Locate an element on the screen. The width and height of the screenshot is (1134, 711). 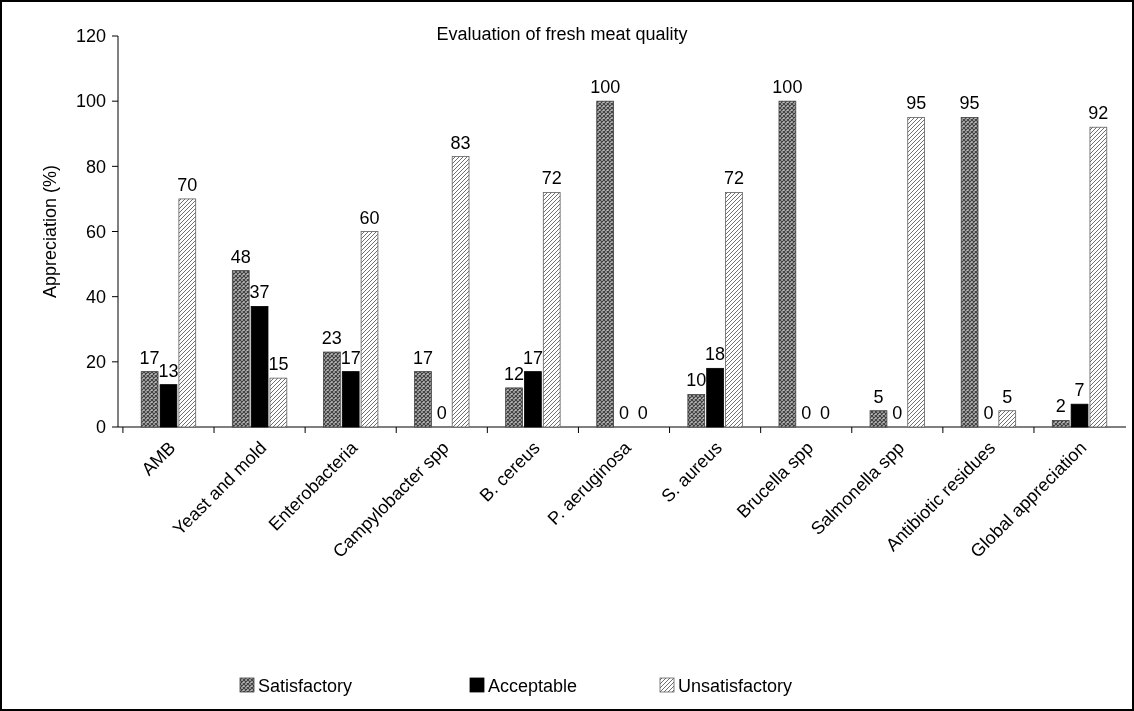
y-tick-label: 100 is located at coordinates (90, 101).